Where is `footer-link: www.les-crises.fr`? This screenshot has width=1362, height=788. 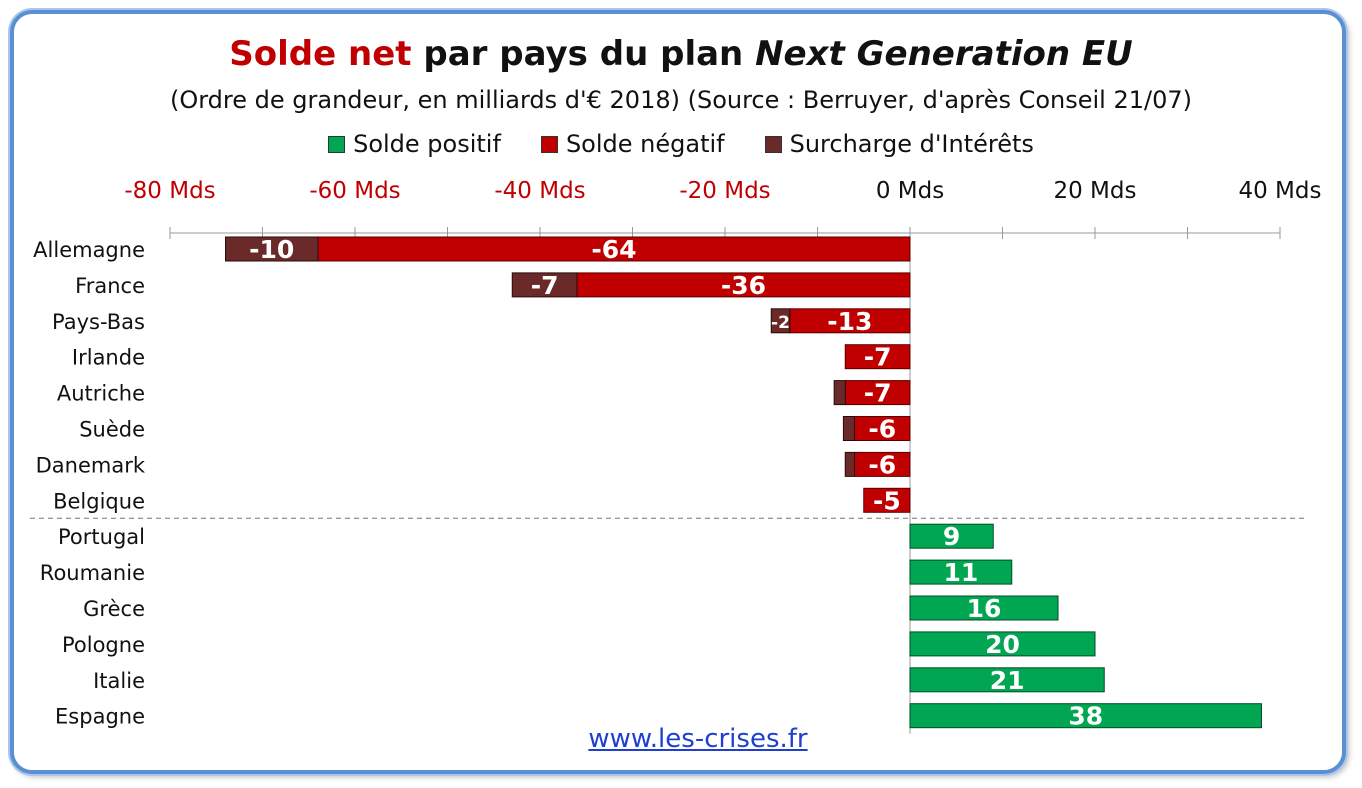
footer-link: www.les-crises.fr is located at coordinates (698, 739).